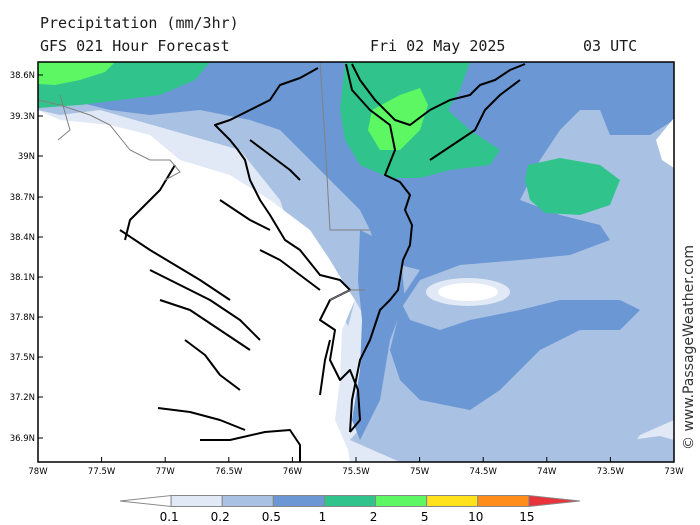  I want to click on lat-label: 36.9N, so click(22, 439).